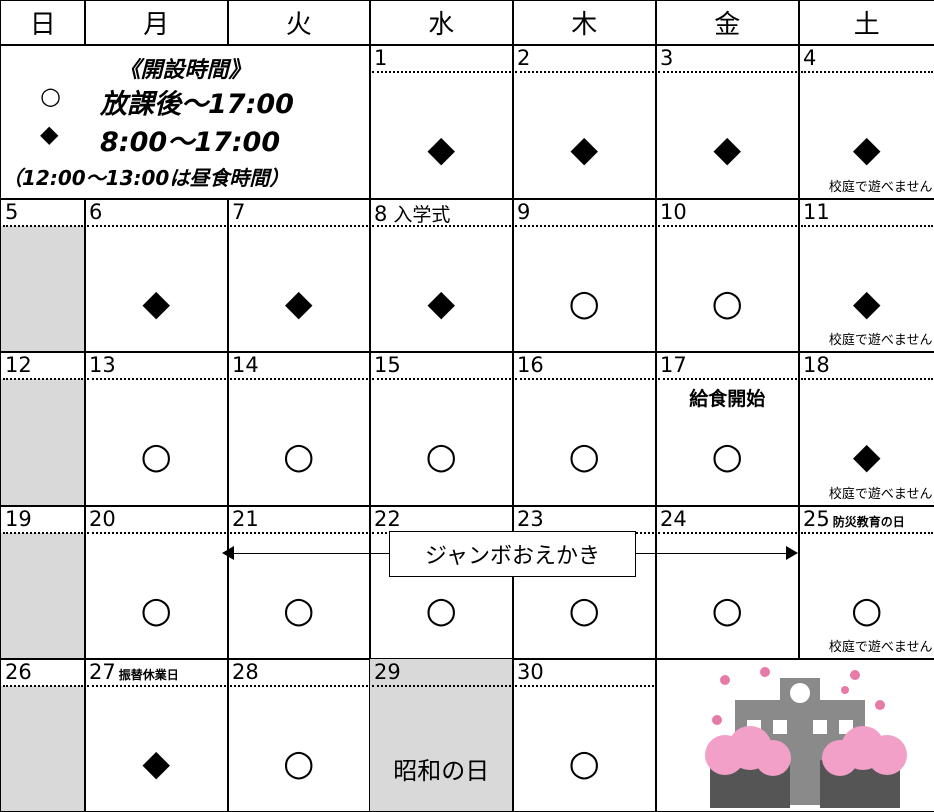  Describe the element at coordinates (584, 582) in the screenshot. I see `day-cell: 23 ○` at that location.